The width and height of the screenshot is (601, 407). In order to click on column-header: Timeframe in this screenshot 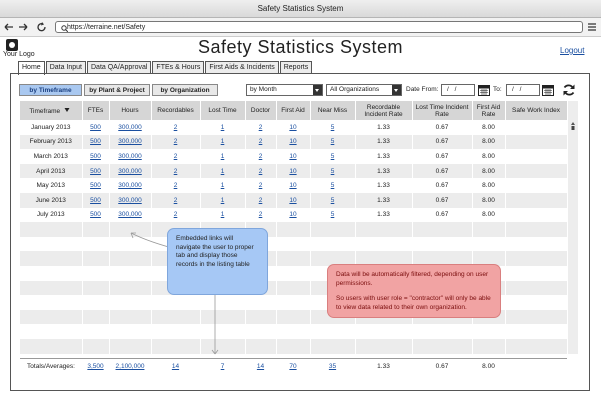, I will do `click(51, 110)`.